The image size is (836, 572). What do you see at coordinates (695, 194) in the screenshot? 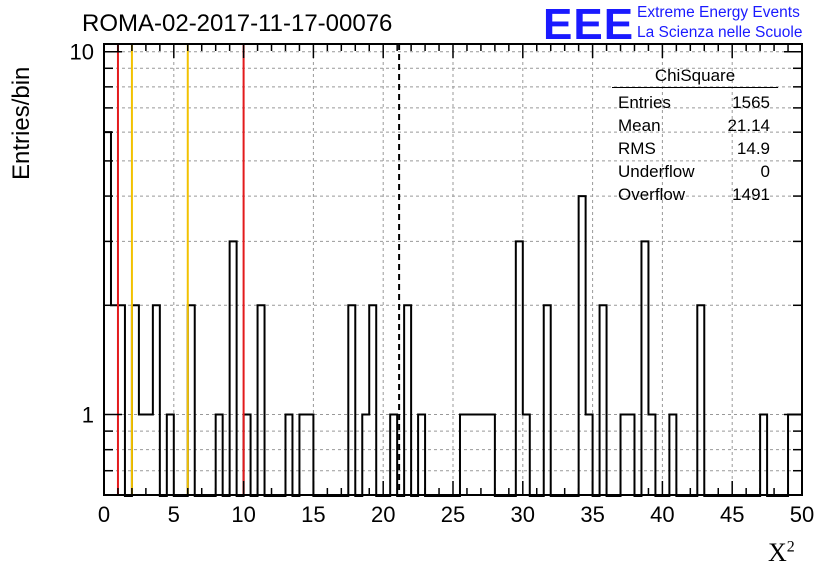
I see `stats-row: Overflow 1491` at bounding box center [695, 194].